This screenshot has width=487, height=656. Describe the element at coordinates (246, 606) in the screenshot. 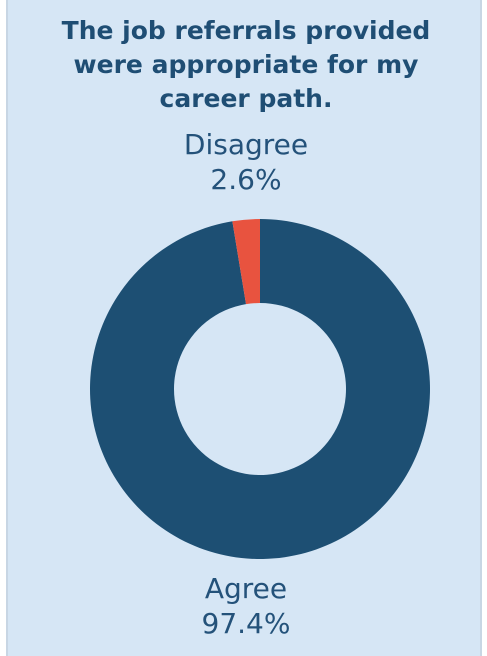

I see `agree-label: Agree 97.4%` at that location.